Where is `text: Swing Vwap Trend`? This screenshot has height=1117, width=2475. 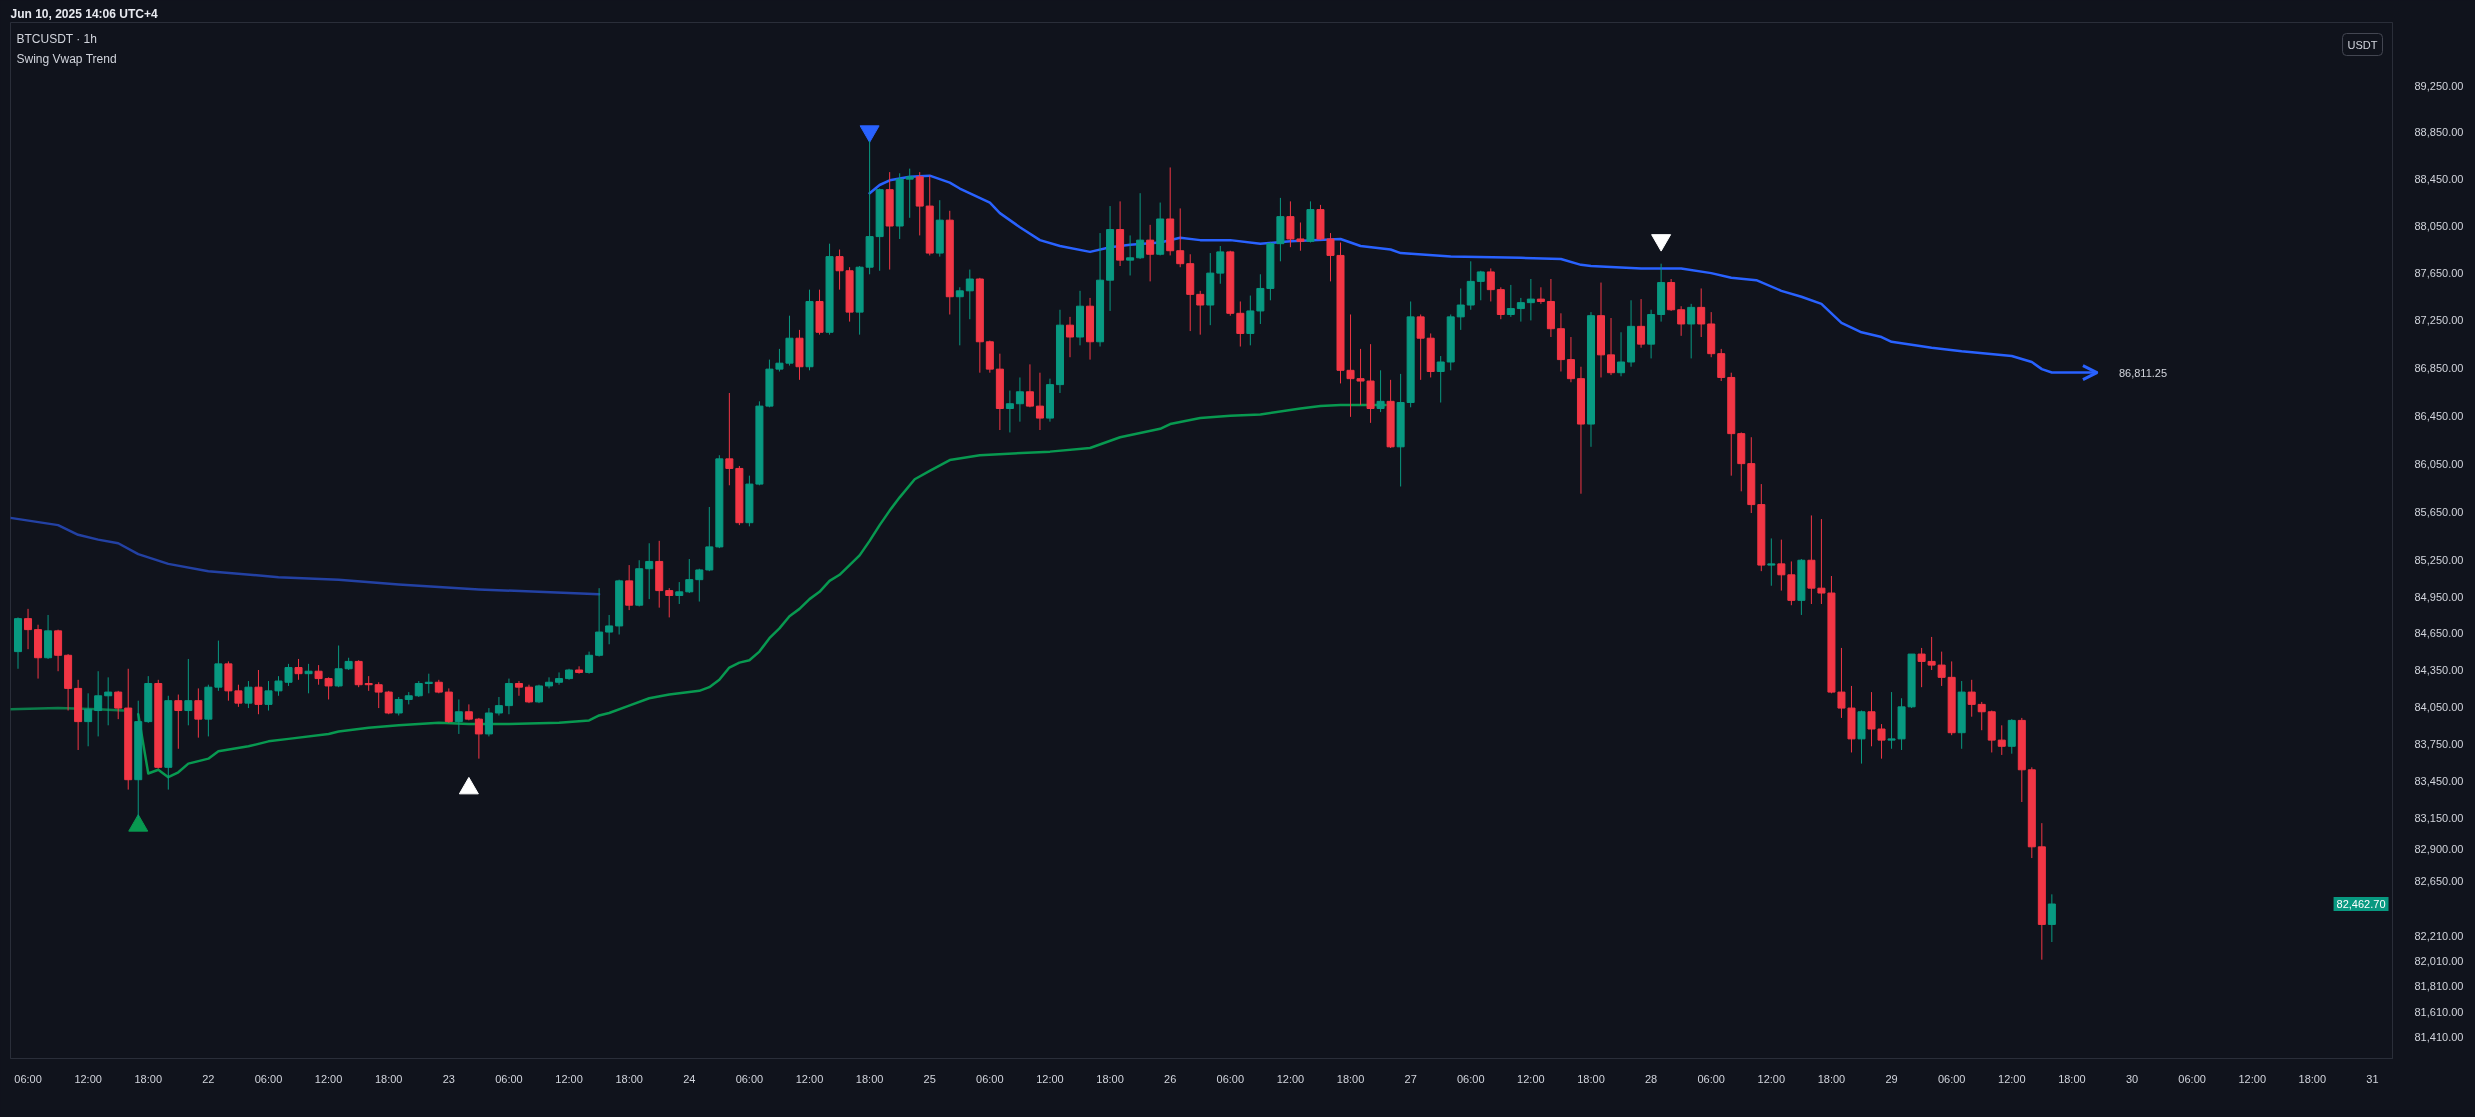 text: Swing Vwap Trend is located at coordinates (66, 58).